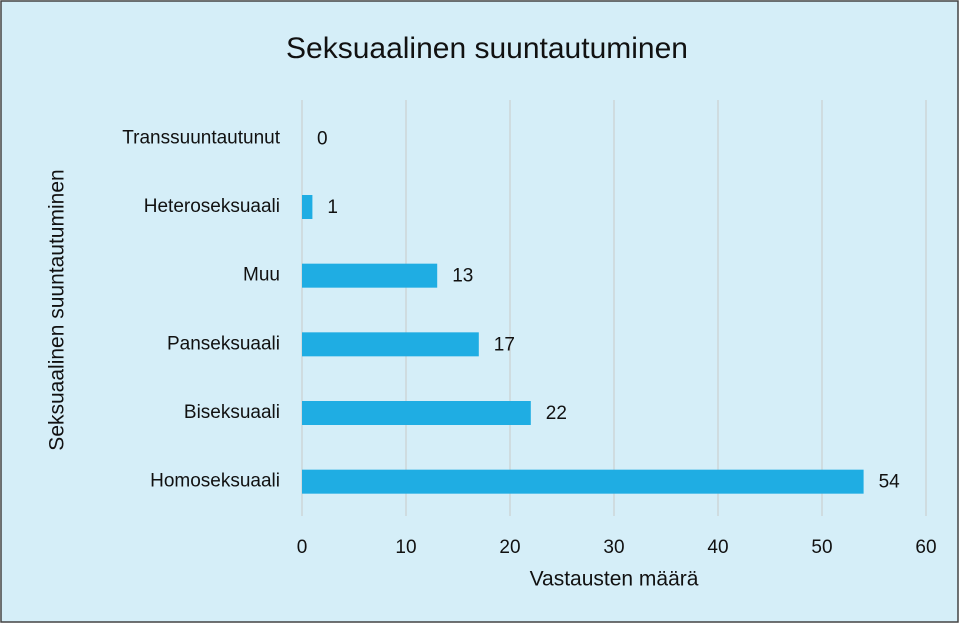 The width and height of the screenshot is (959, 623). Describe the element at coordinates (821, 547) in the screenshot. I see `x-tick-label: 50` at that location.